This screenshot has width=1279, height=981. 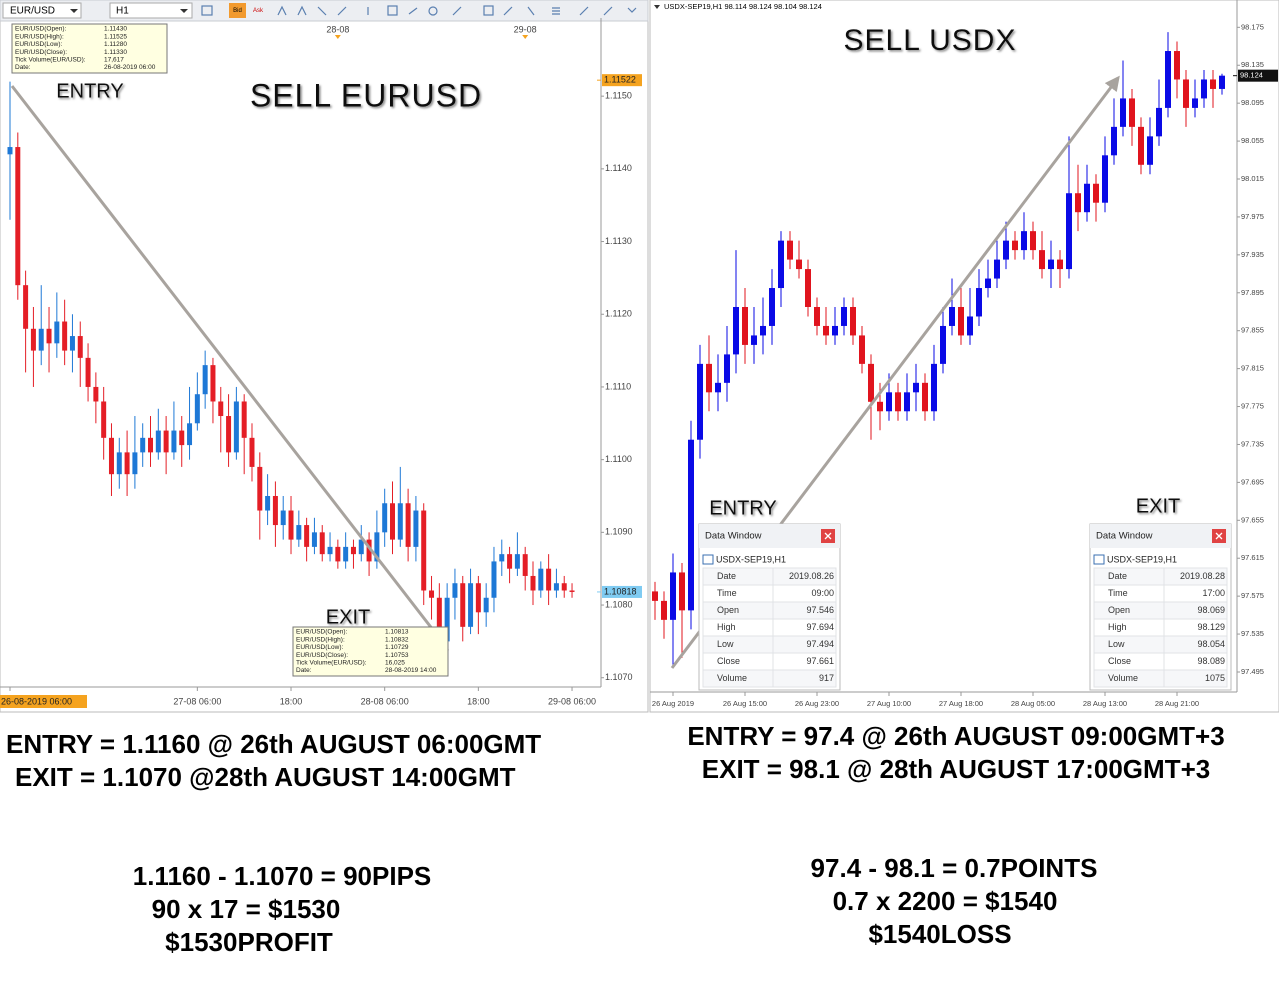 I want to click on data-value: 1075, so click(x=1215, y=678).